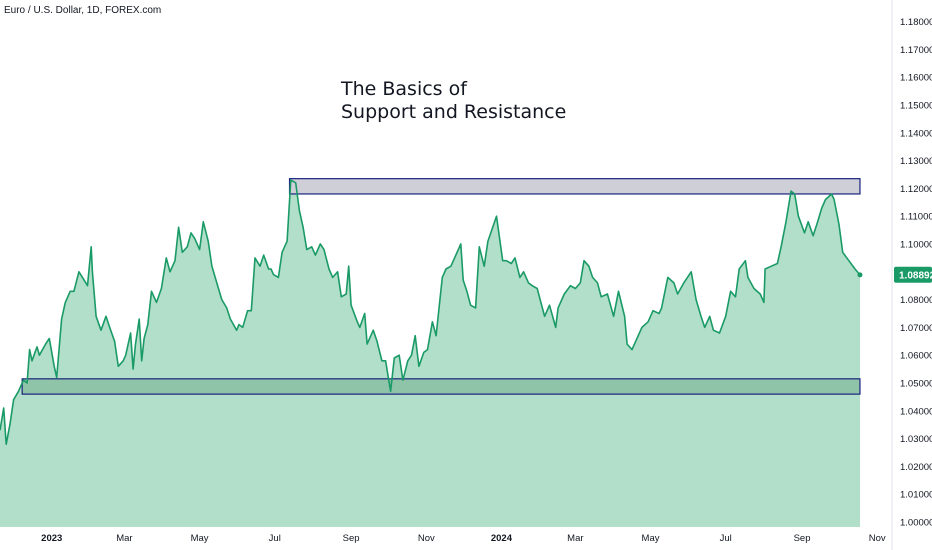 The width and height of the screenshot is (932, 550). I want to click on y-tick-label: 1.01000, so click(916, 495).